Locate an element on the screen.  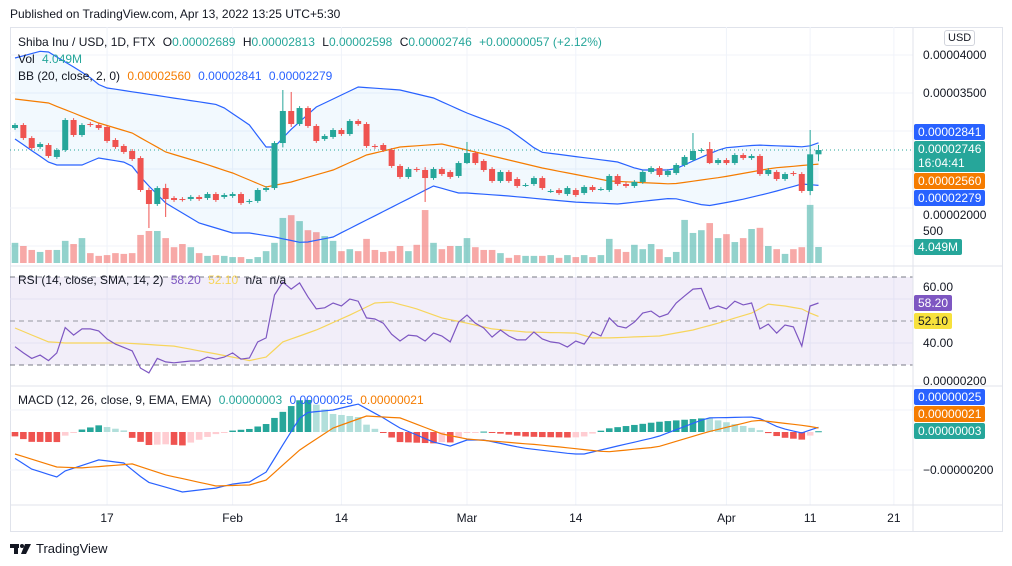
open-value: 0.00002689 is located at coordinates (204, 42).